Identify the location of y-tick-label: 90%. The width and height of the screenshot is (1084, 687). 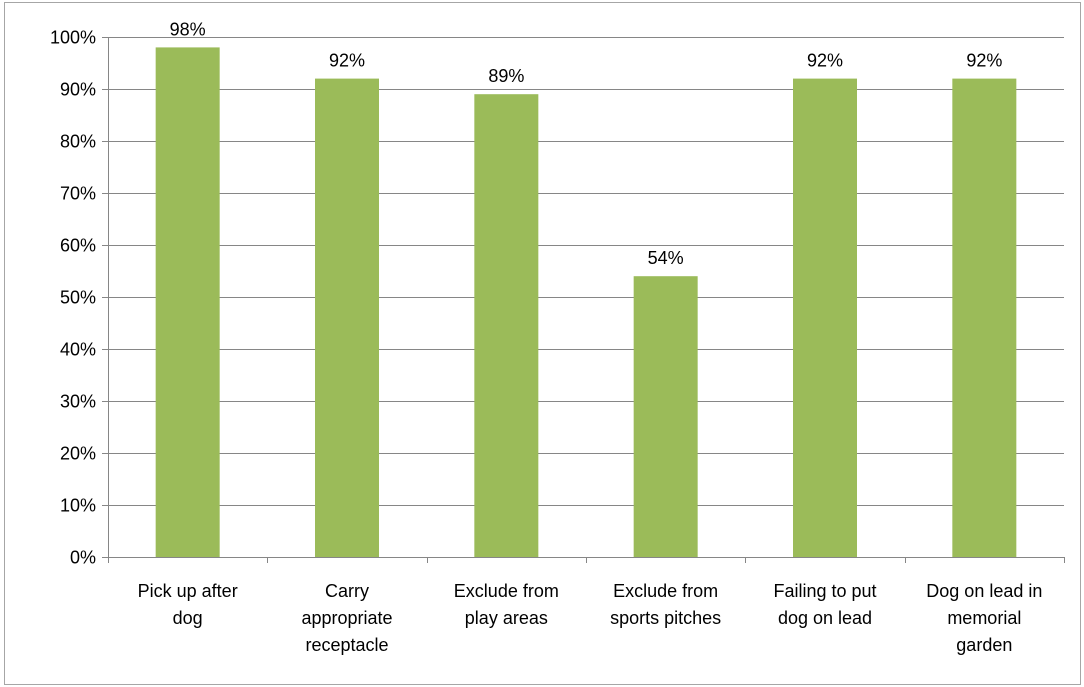
(78, 90).